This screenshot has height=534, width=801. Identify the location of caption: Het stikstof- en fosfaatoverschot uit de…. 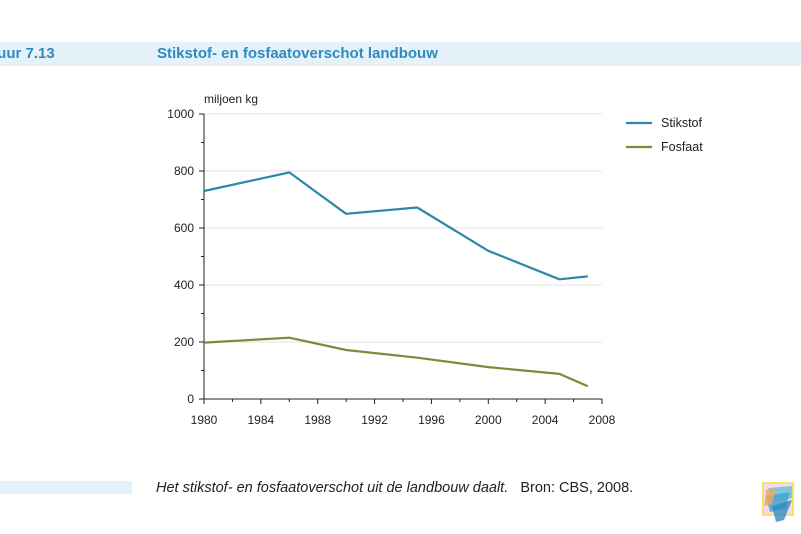
(394, 488).